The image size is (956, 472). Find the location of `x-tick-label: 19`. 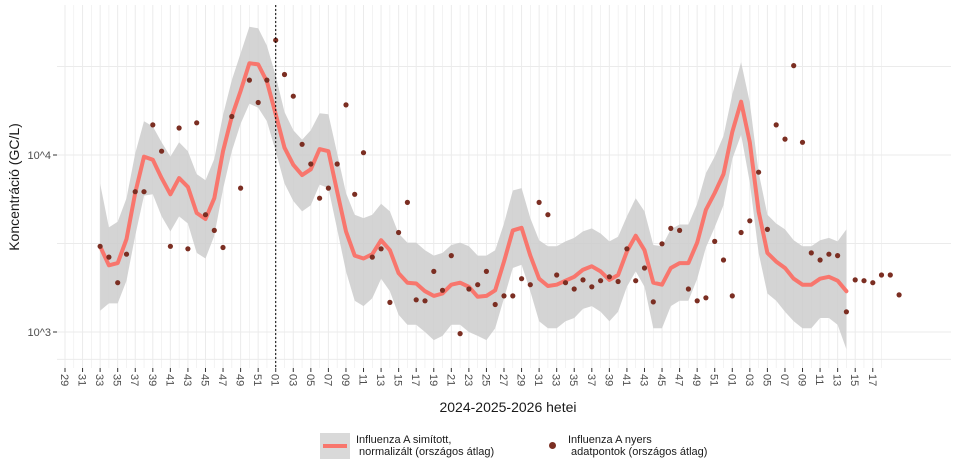

x-tick-label: 19 is located at coordinates (433, 380).